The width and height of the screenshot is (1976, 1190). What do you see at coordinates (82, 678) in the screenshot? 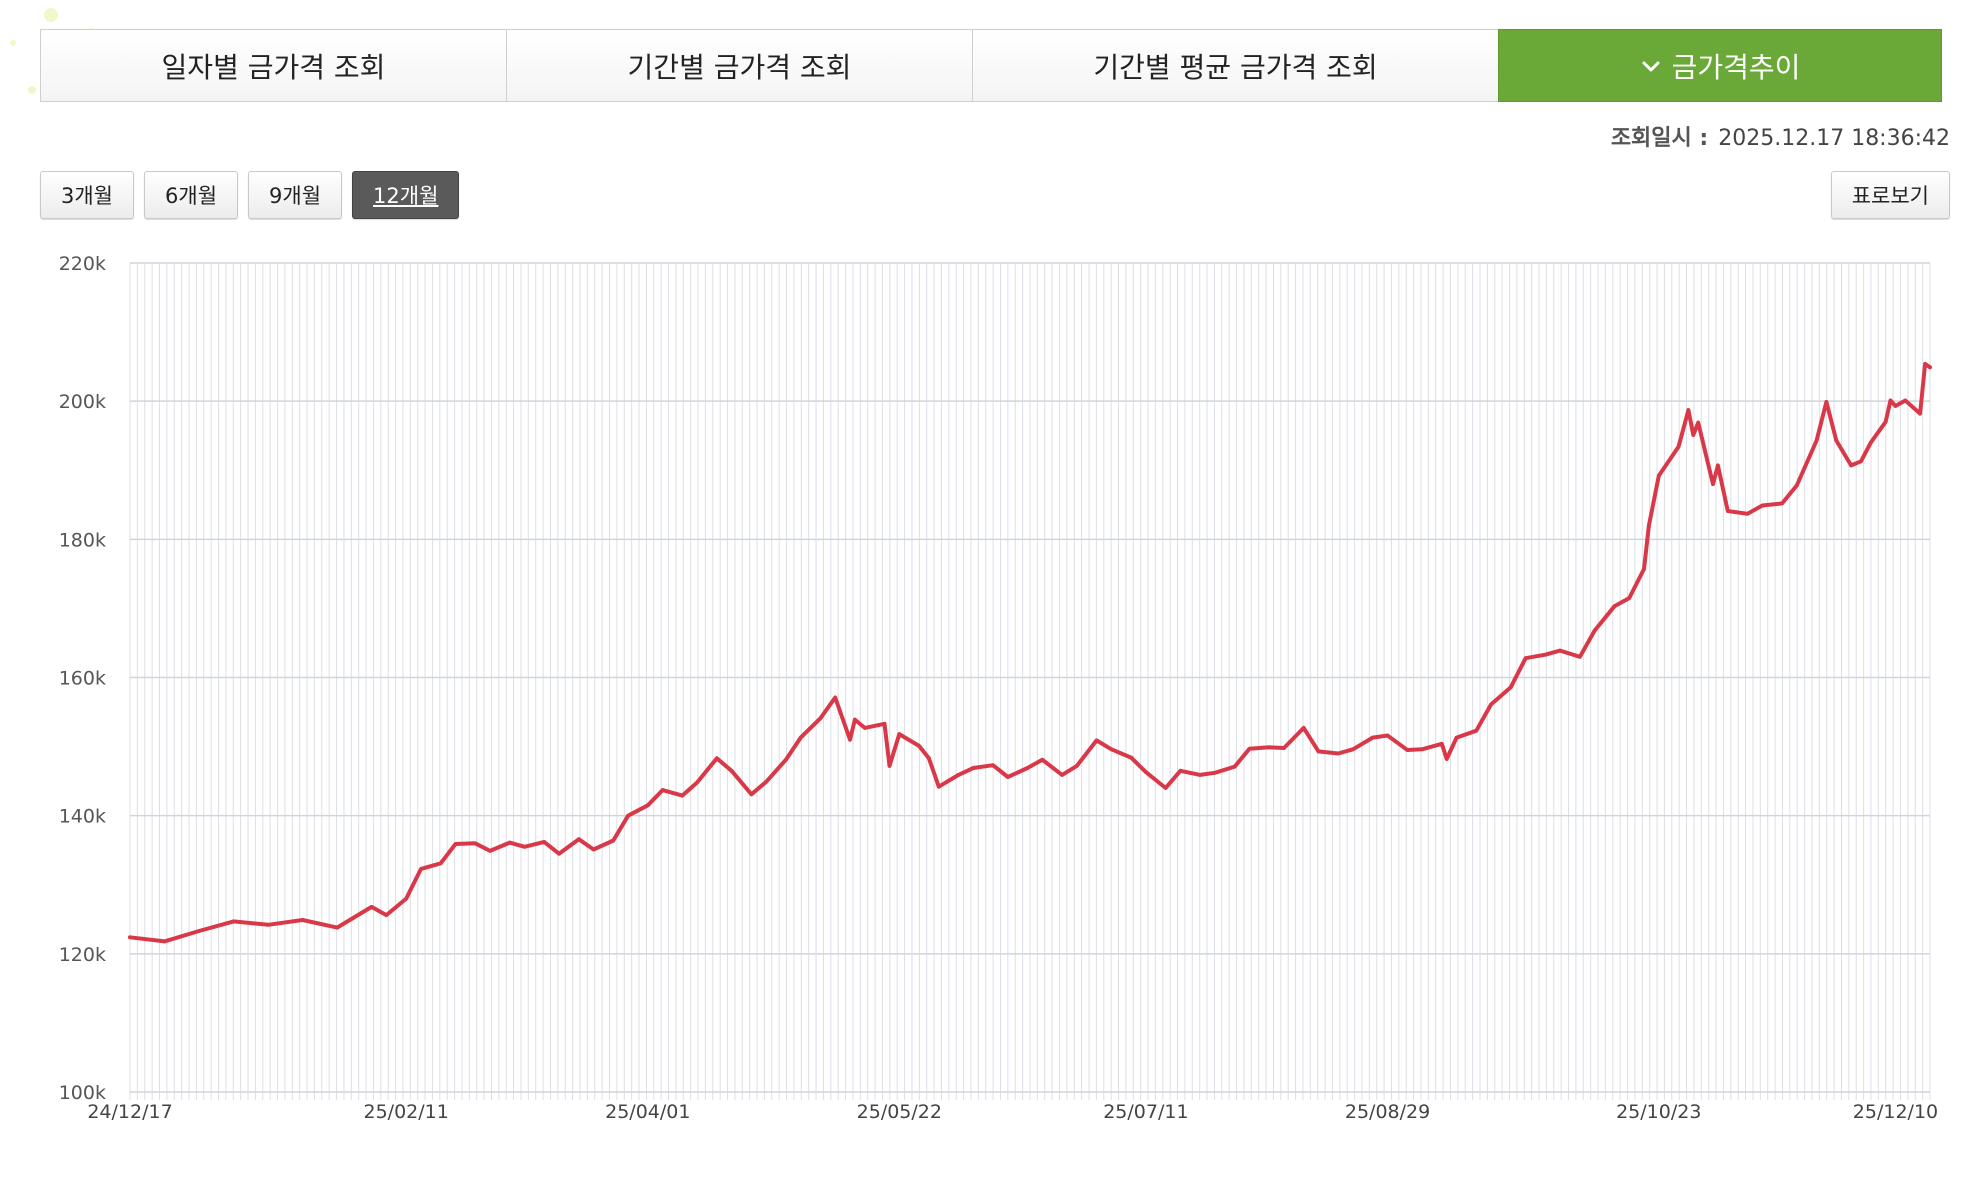
I see `y-axis-labels: 100k 120k 140k 160k 180k 200k 220k` at bounding box center [82, 678].